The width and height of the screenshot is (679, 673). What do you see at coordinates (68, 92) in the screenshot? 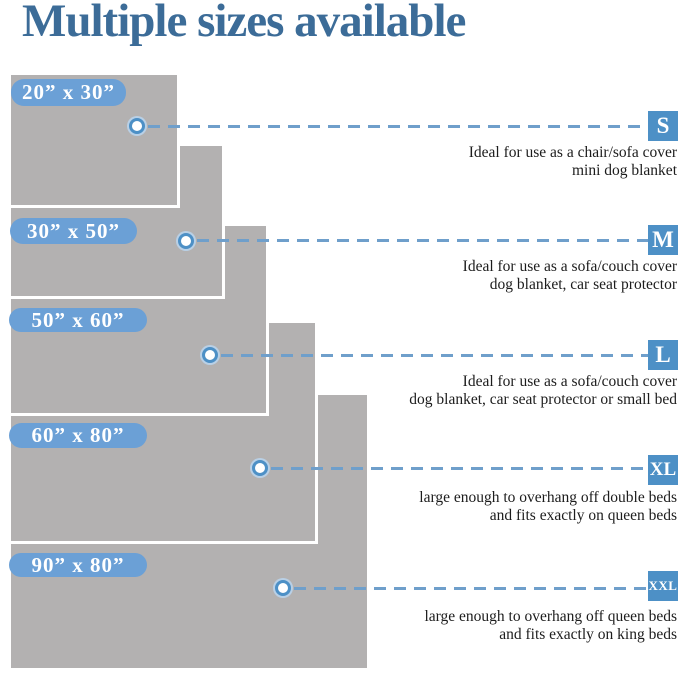
I see `size-label-s: 20” x 30”` at bounding box center [68, 92].